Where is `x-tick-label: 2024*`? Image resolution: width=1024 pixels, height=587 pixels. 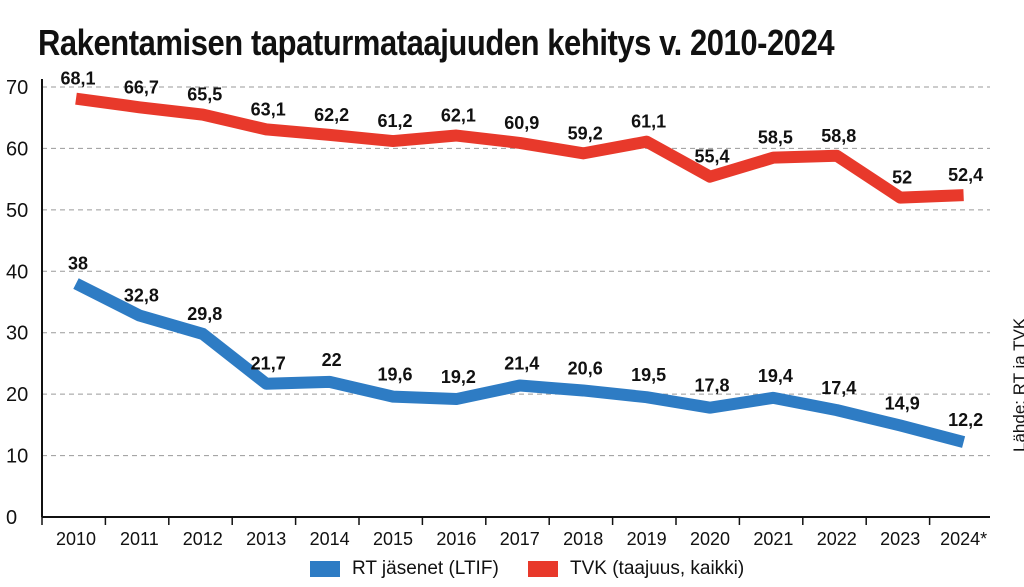
x-tick-label: 2024* is located at coordinates (963, 539).